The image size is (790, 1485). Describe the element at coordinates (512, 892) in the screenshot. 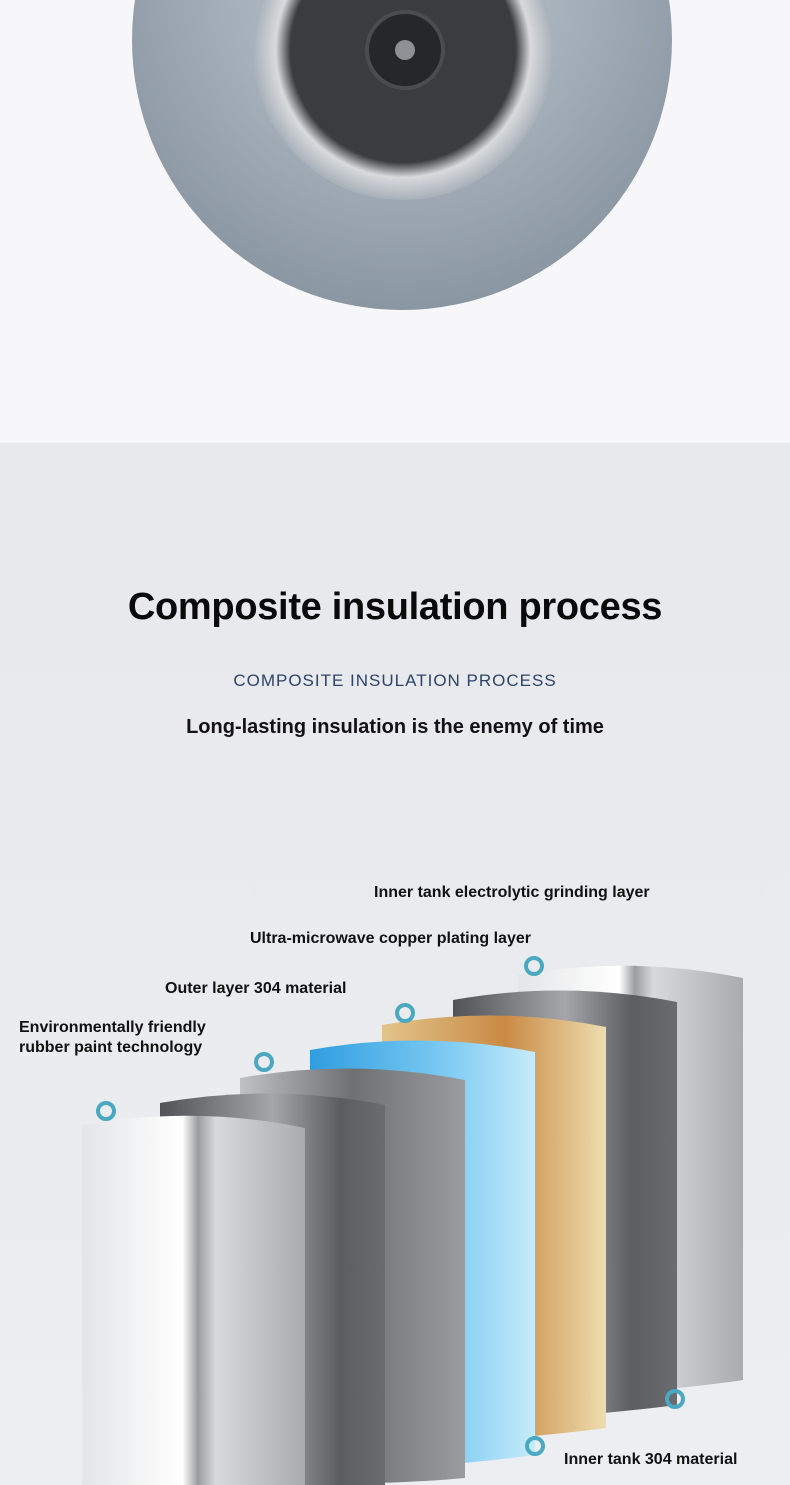

I see `label-inner-grinding: Inner tank electrolytic grinding layer` at that location.